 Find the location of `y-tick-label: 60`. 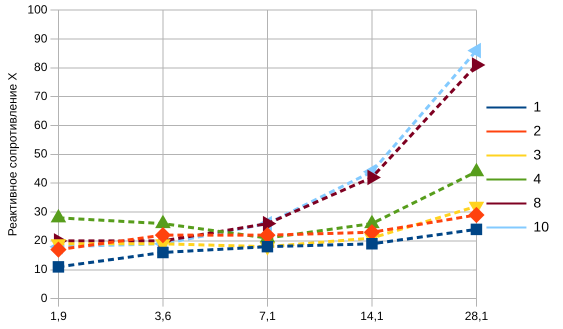

y-tick-label: 60 is located at coordinates (41, 125).